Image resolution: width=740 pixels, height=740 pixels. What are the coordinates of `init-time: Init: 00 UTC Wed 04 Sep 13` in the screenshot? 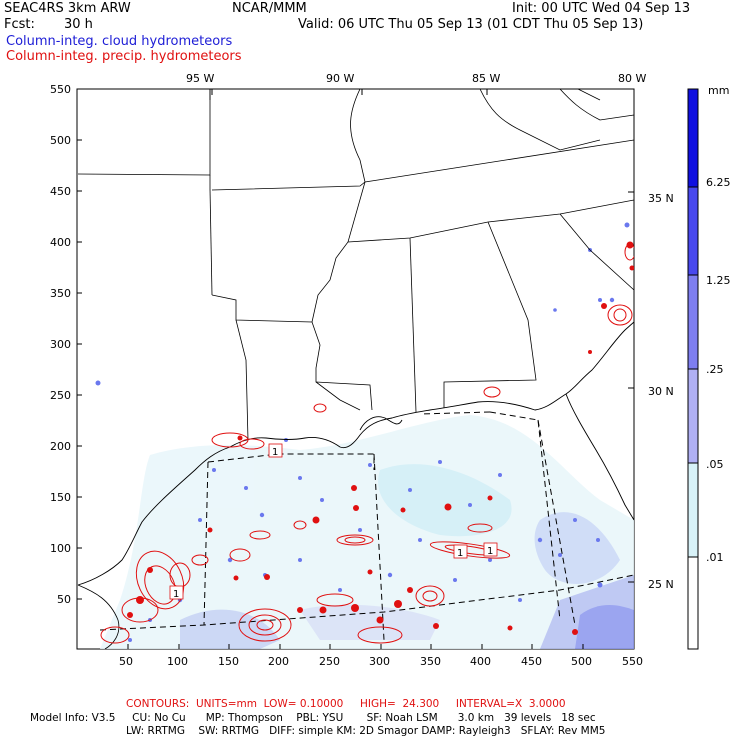 It's located at (601, 8).